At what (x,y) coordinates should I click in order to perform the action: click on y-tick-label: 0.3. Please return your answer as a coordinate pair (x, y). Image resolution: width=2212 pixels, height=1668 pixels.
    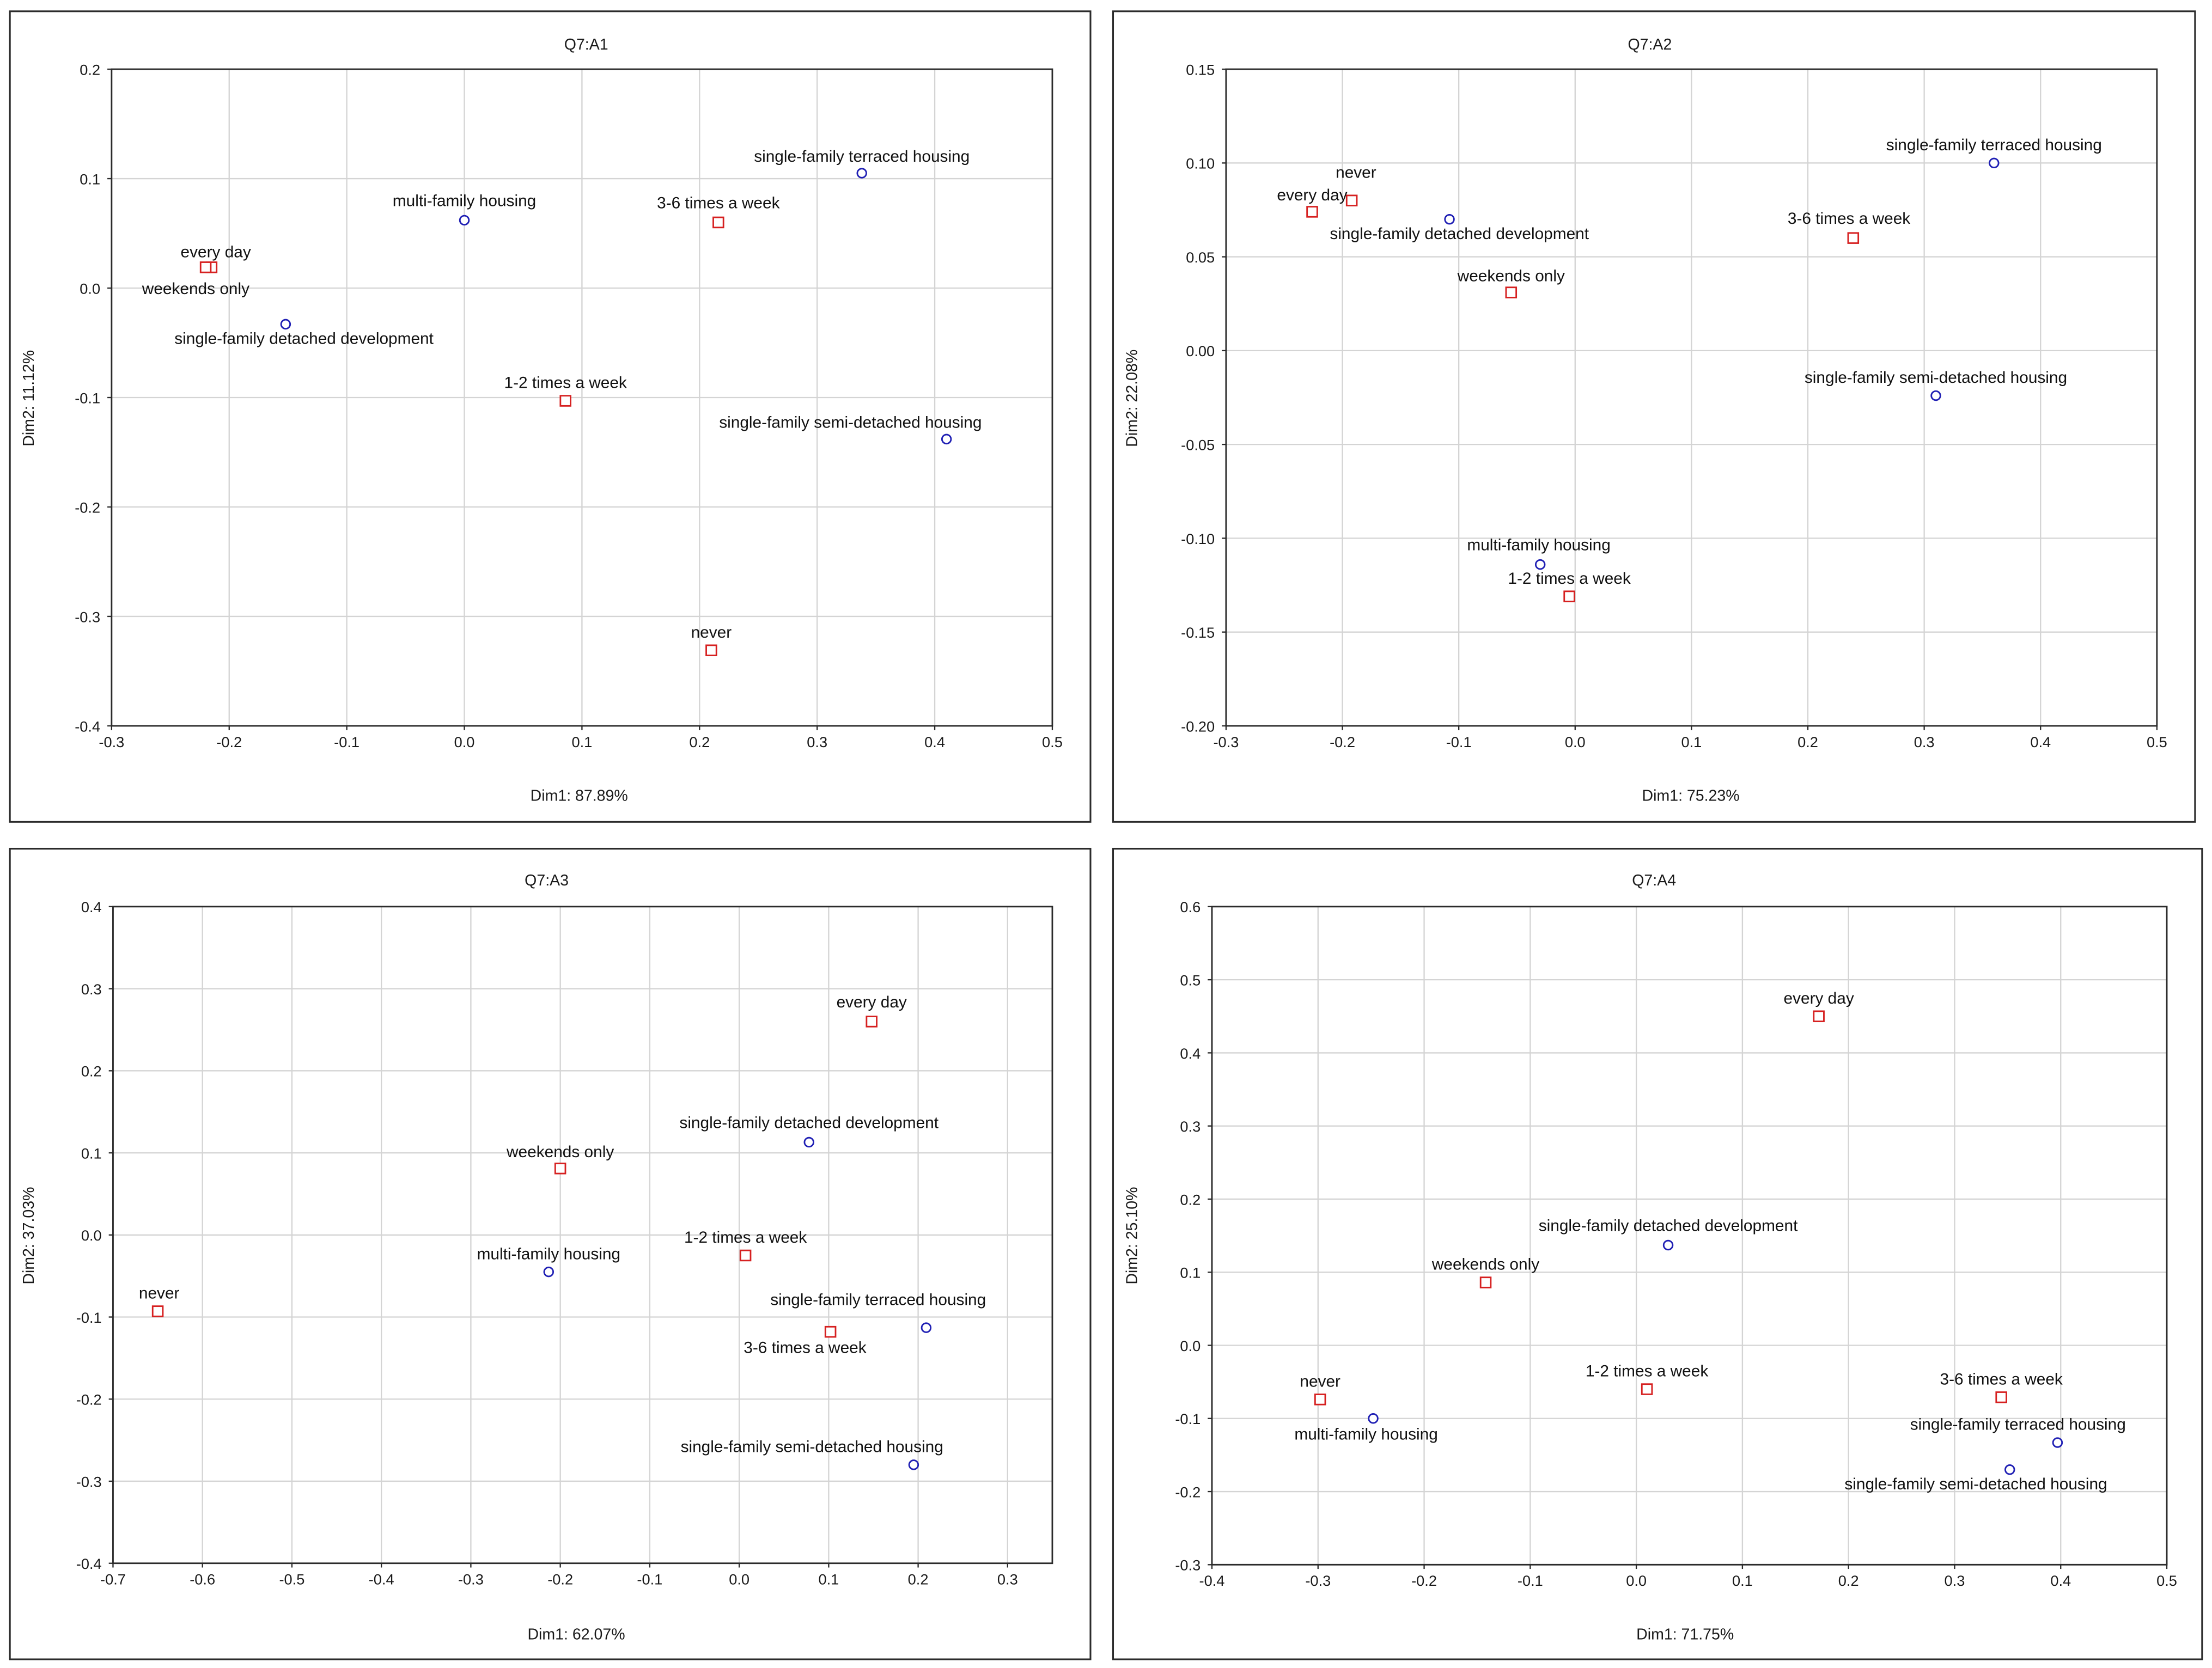
    Looking at the image, I should click on (1190, 1127).